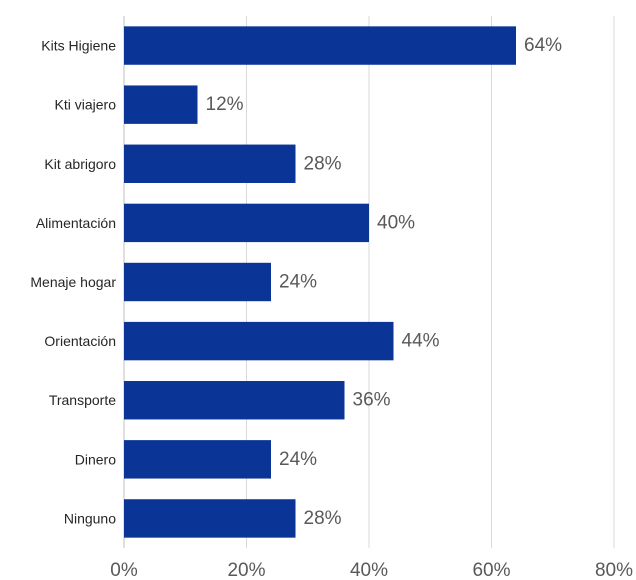  Describe the element at coordinates (82, 400) in the screenshot. I see `category-label-7: Transporte` at that location.